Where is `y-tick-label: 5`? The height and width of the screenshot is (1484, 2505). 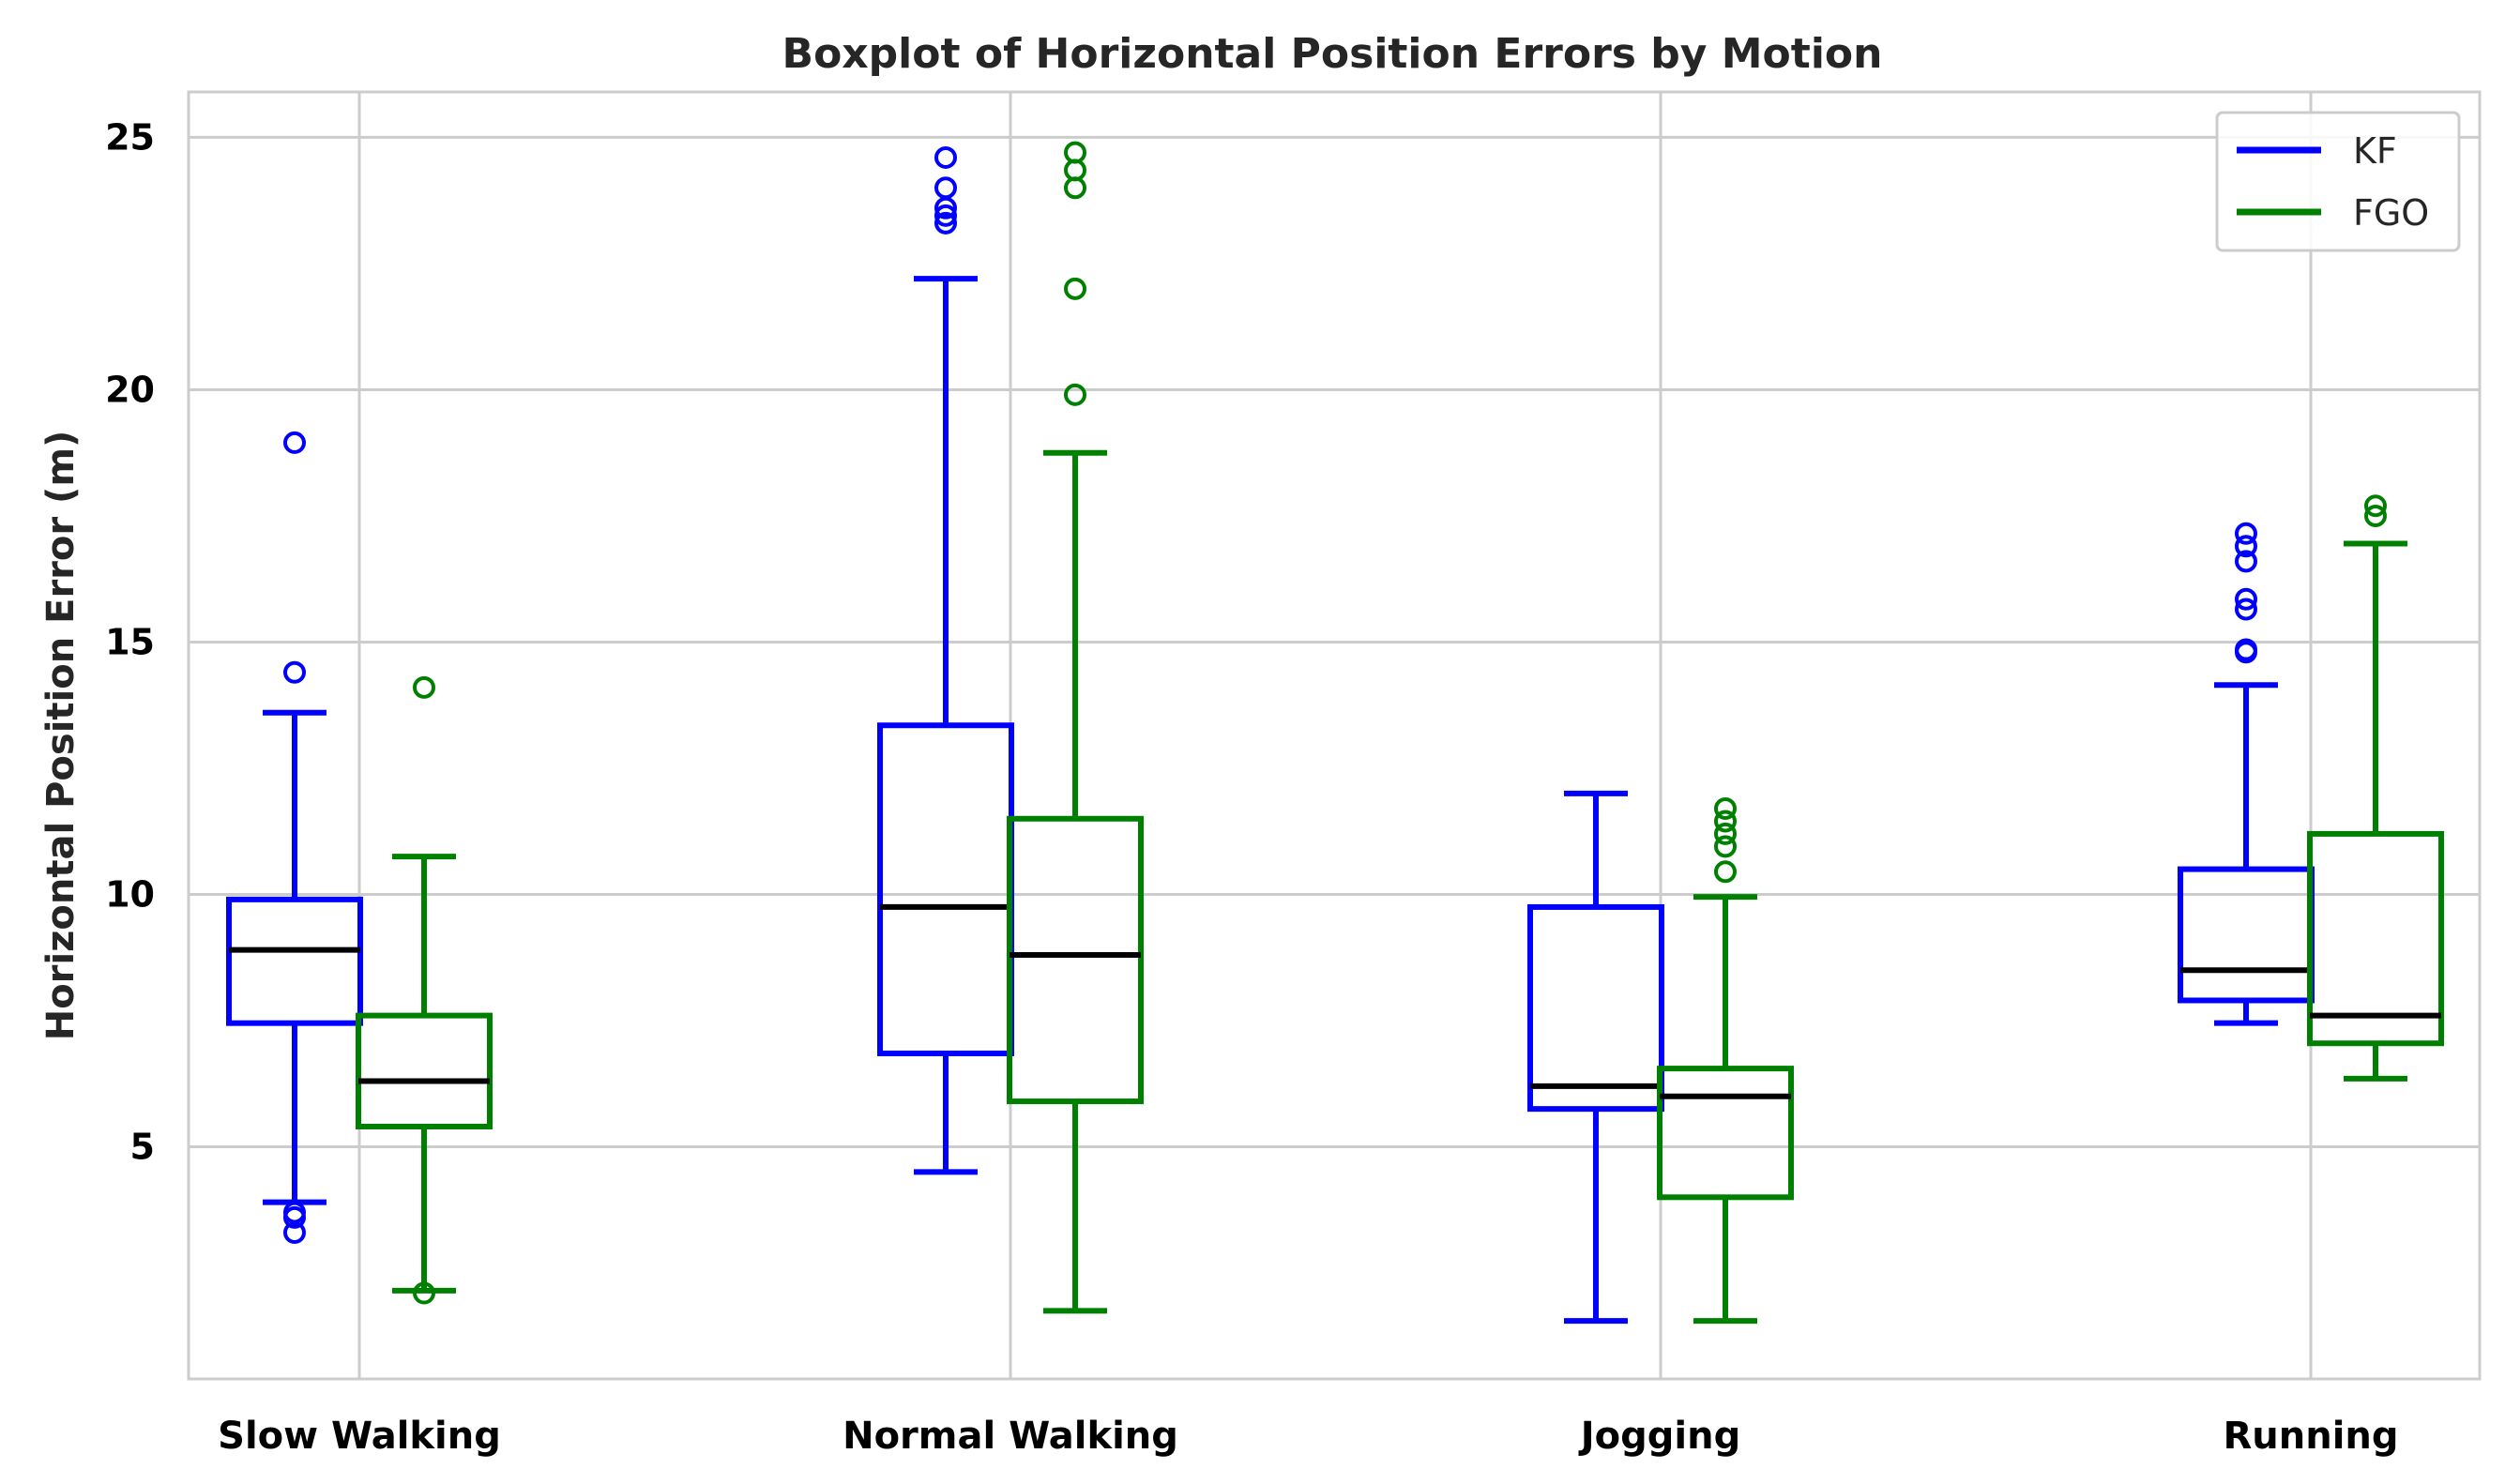 y-tick-label: 5 is located at coordinates (142, 1148).